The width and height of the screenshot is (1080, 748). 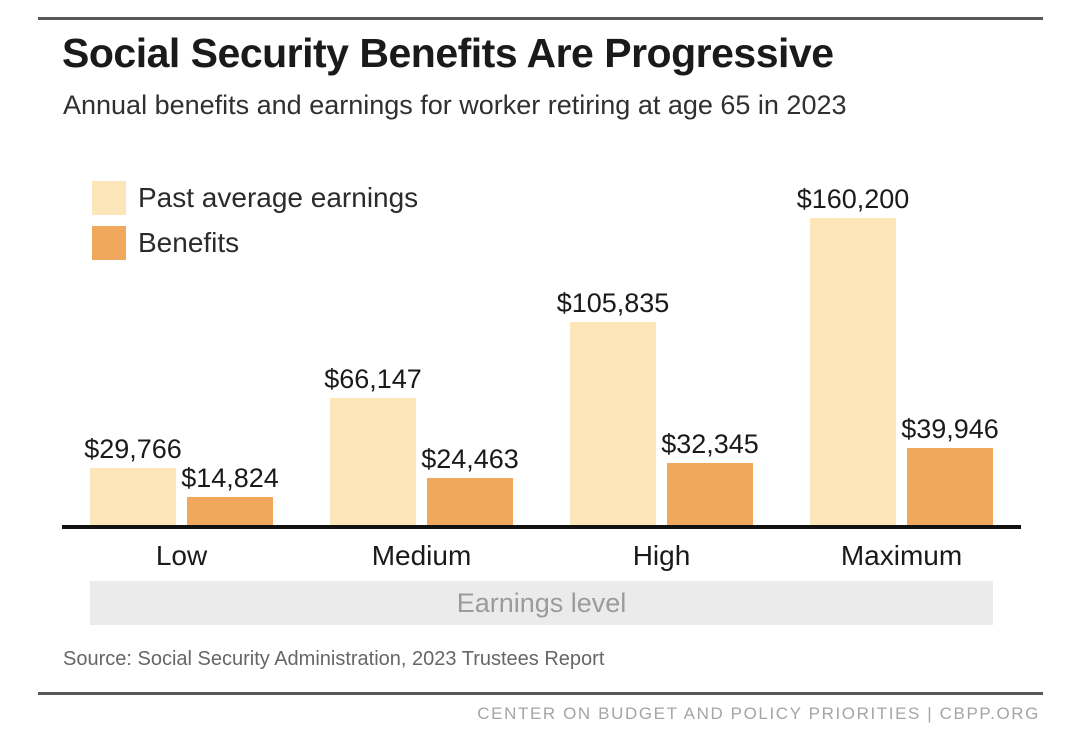 I want to click on bar-benefits-medium, so click(x=470, y=501).